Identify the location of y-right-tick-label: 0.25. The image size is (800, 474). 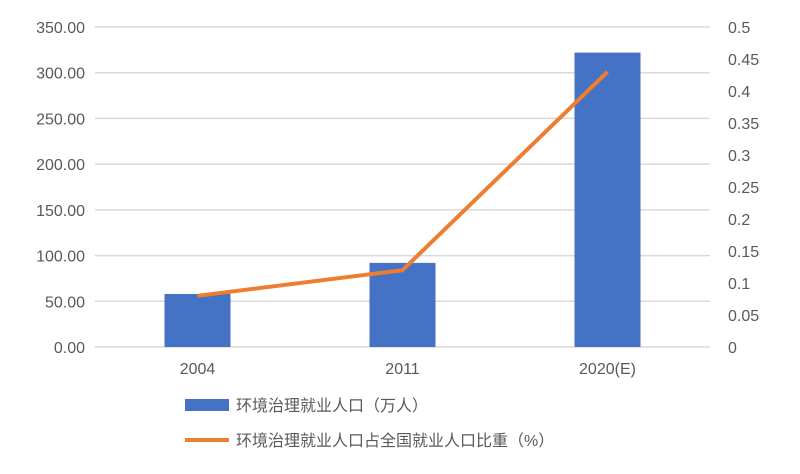
(743, 188).